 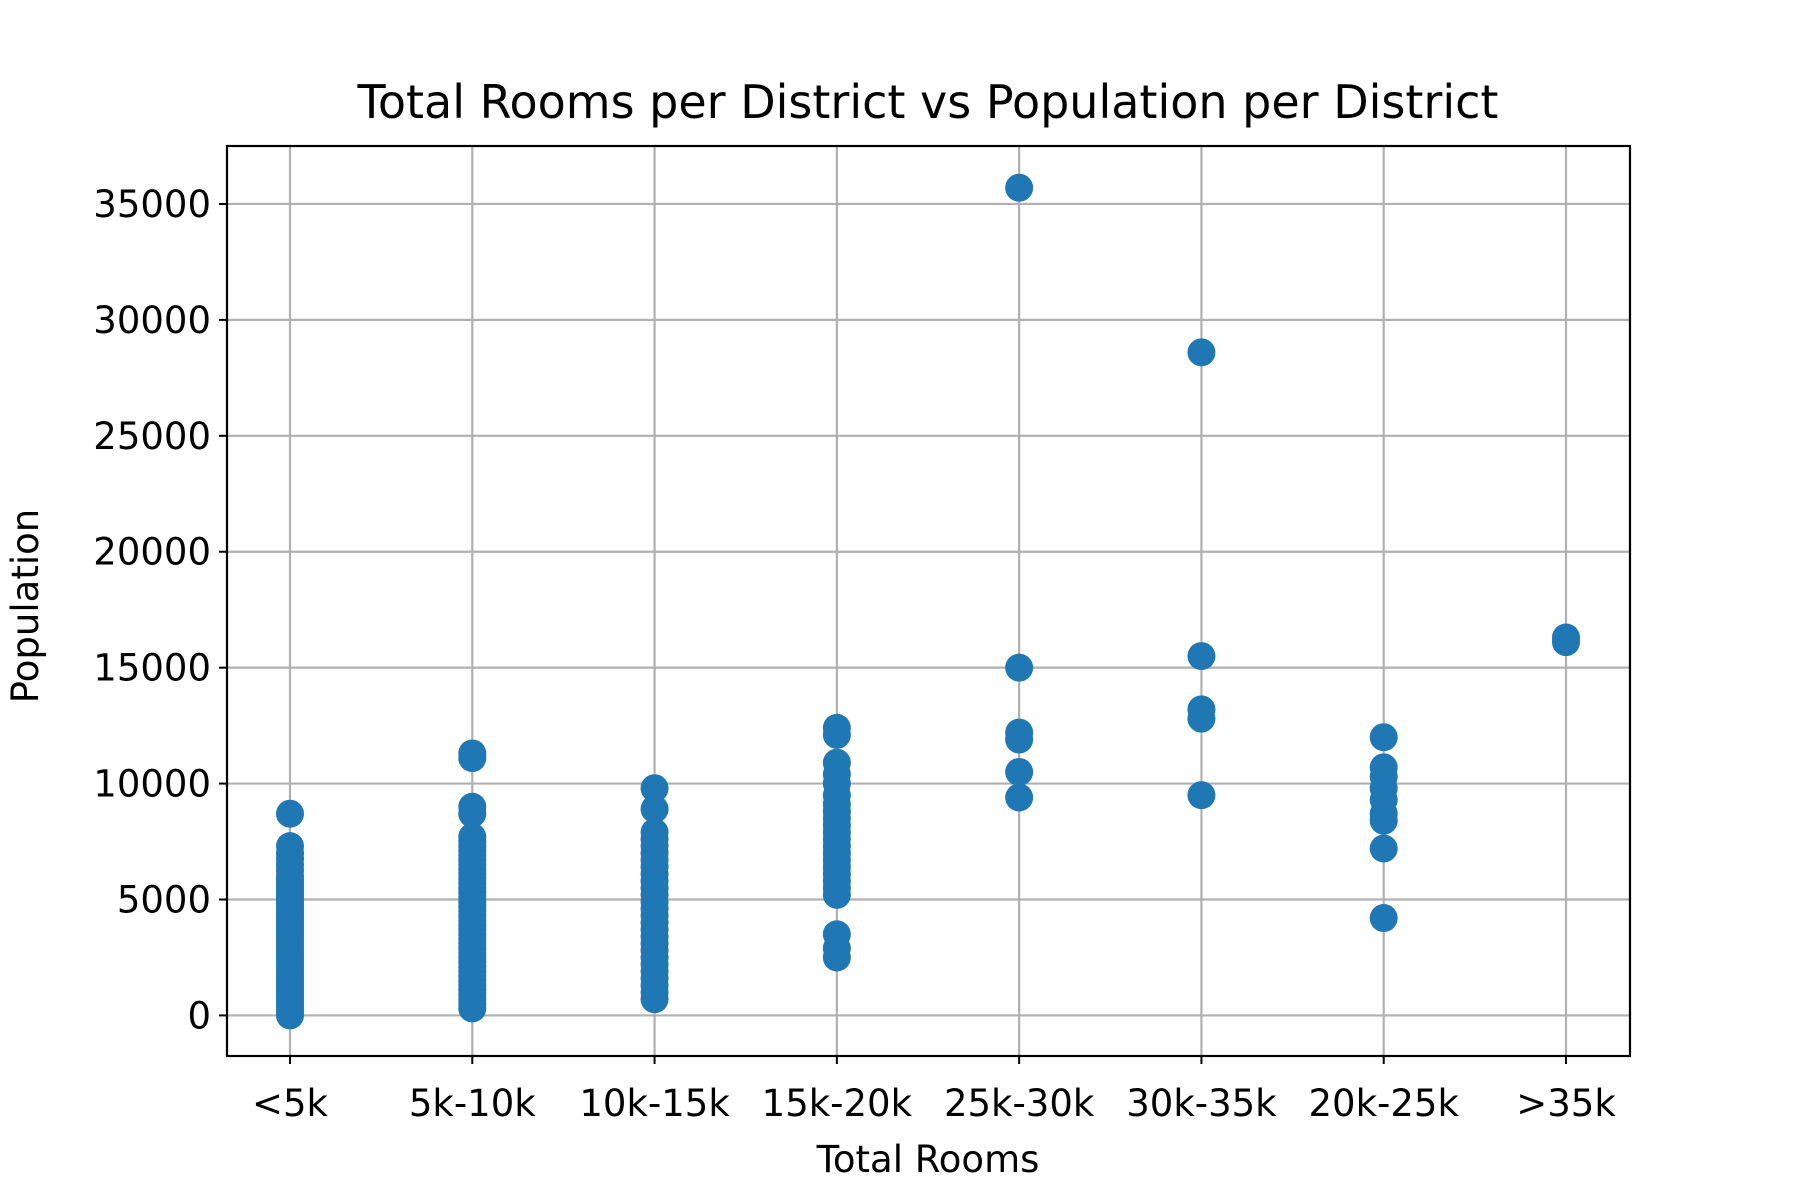 What do you see at coordinates (928, 1159) in the screenshot?
I see `x-axis-label: Total Rooms` at bounding box center [928, 1159].